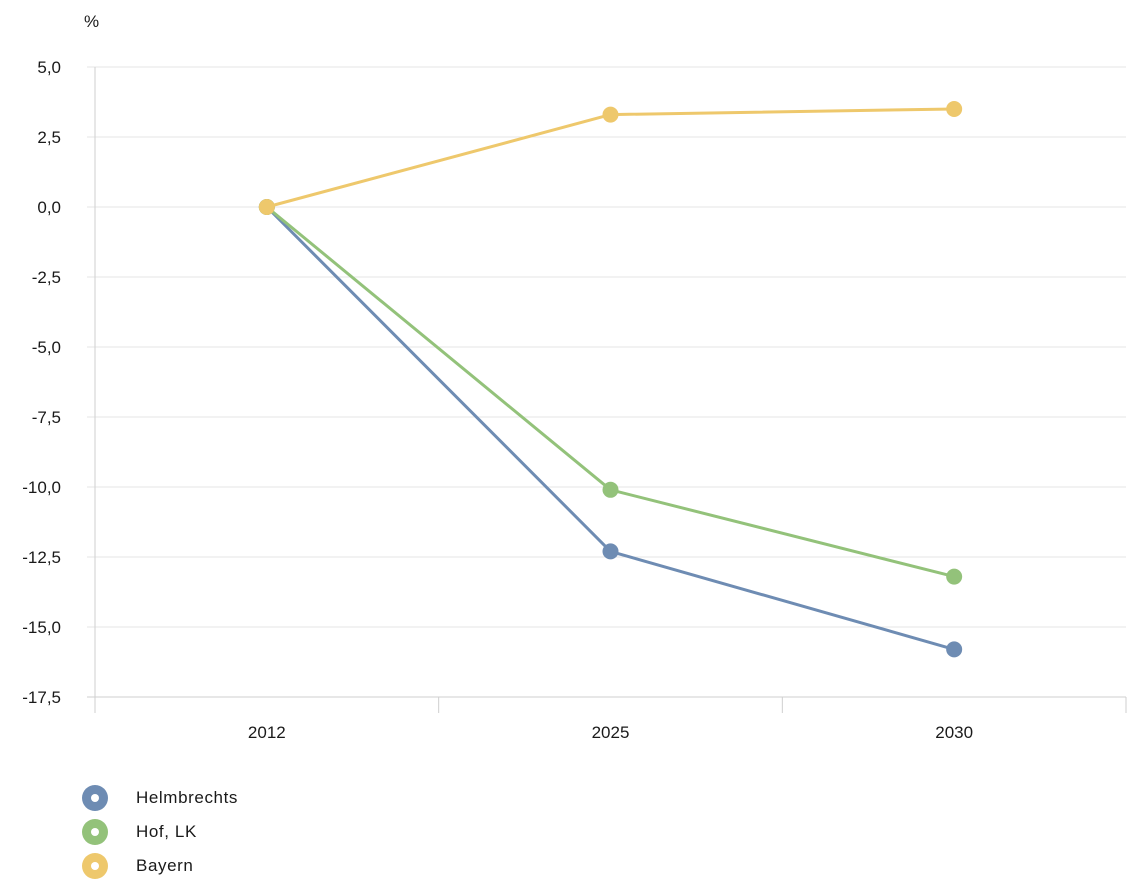 The image size is (1136, 895). What do you see at coordinates (41, 487) in the screenshot?
I see `y-tick-label: -10,0` at bounding box center [41, 487].